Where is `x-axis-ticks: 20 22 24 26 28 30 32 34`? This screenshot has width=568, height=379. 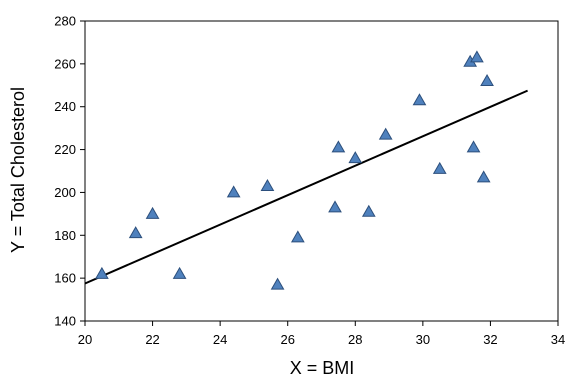 x-axis-ticks: 20 22 24 26 28 30 32 34 is located at coordinates (321, 334).